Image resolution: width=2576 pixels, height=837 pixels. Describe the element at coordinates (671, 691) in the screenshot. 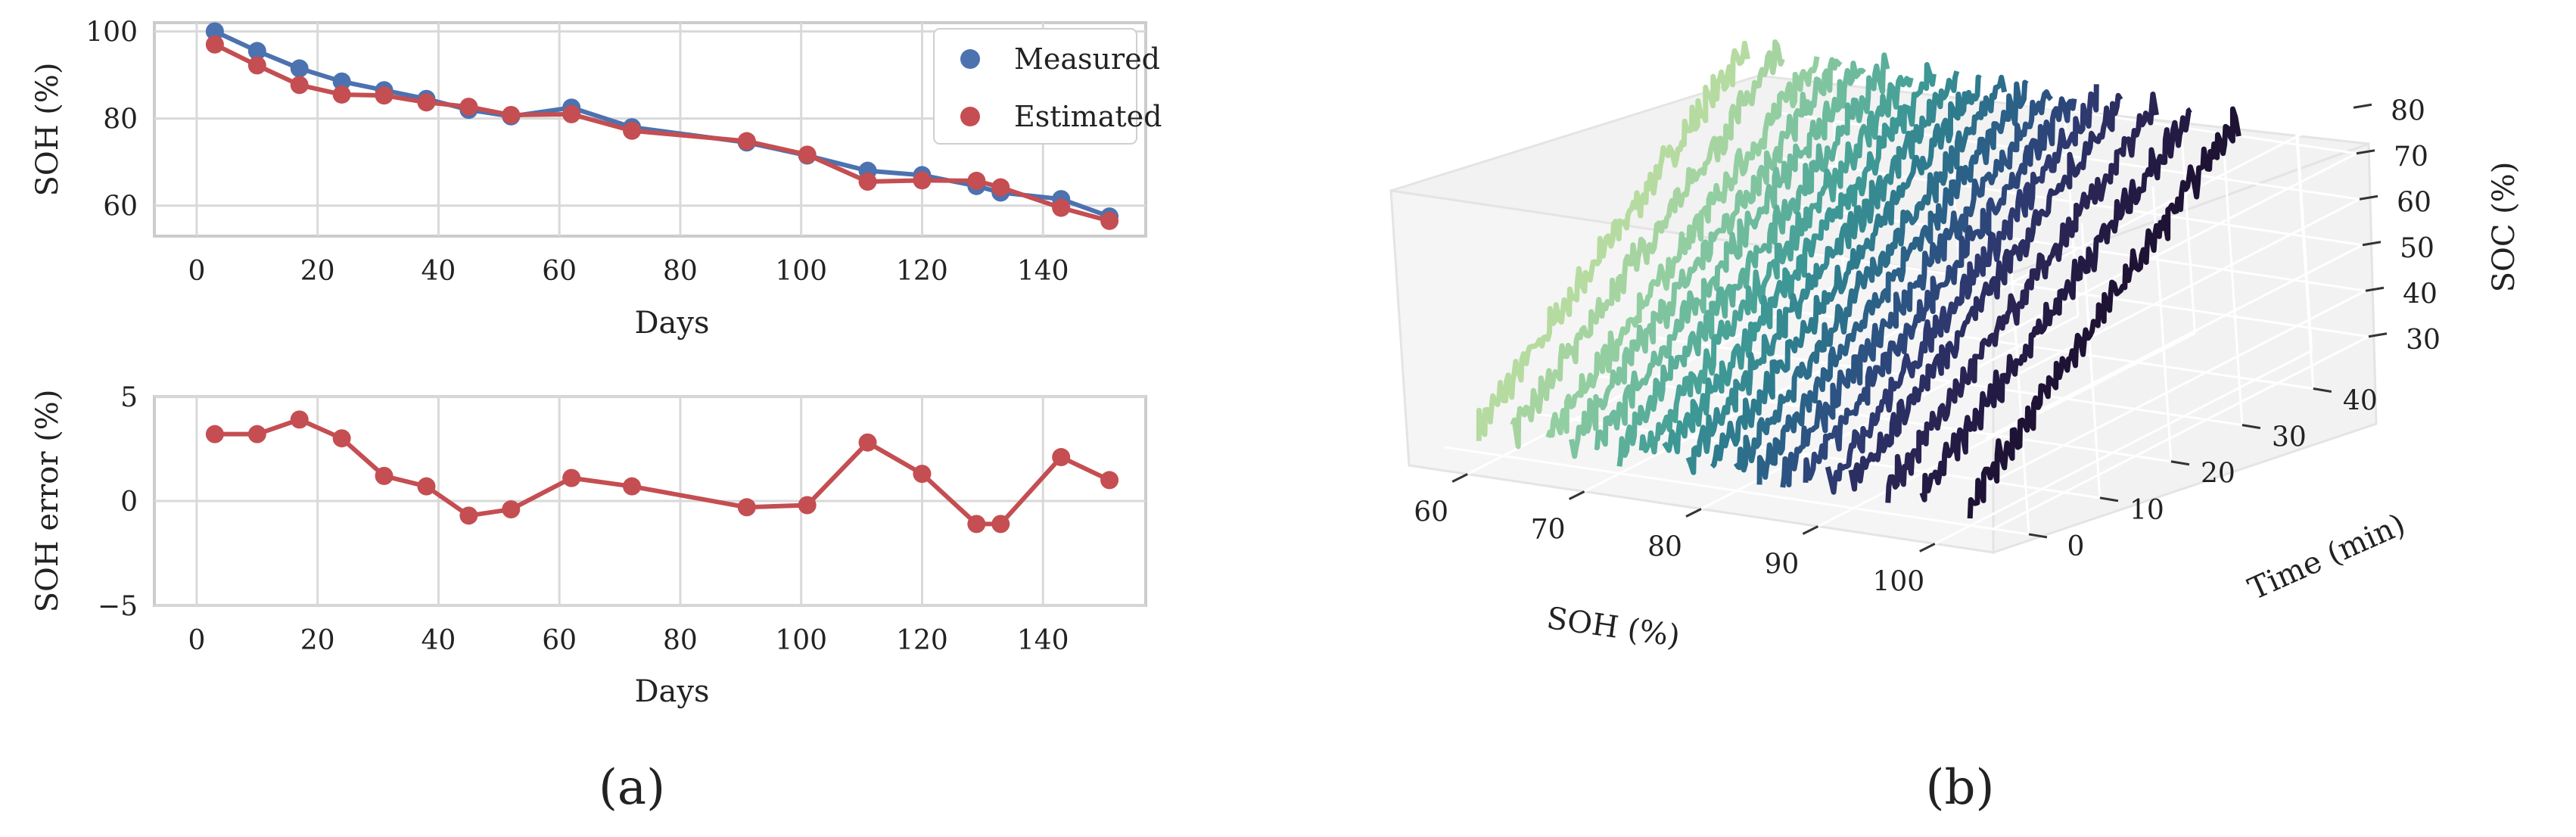

I see `soh-error-x-axis-label: Days` at that location.